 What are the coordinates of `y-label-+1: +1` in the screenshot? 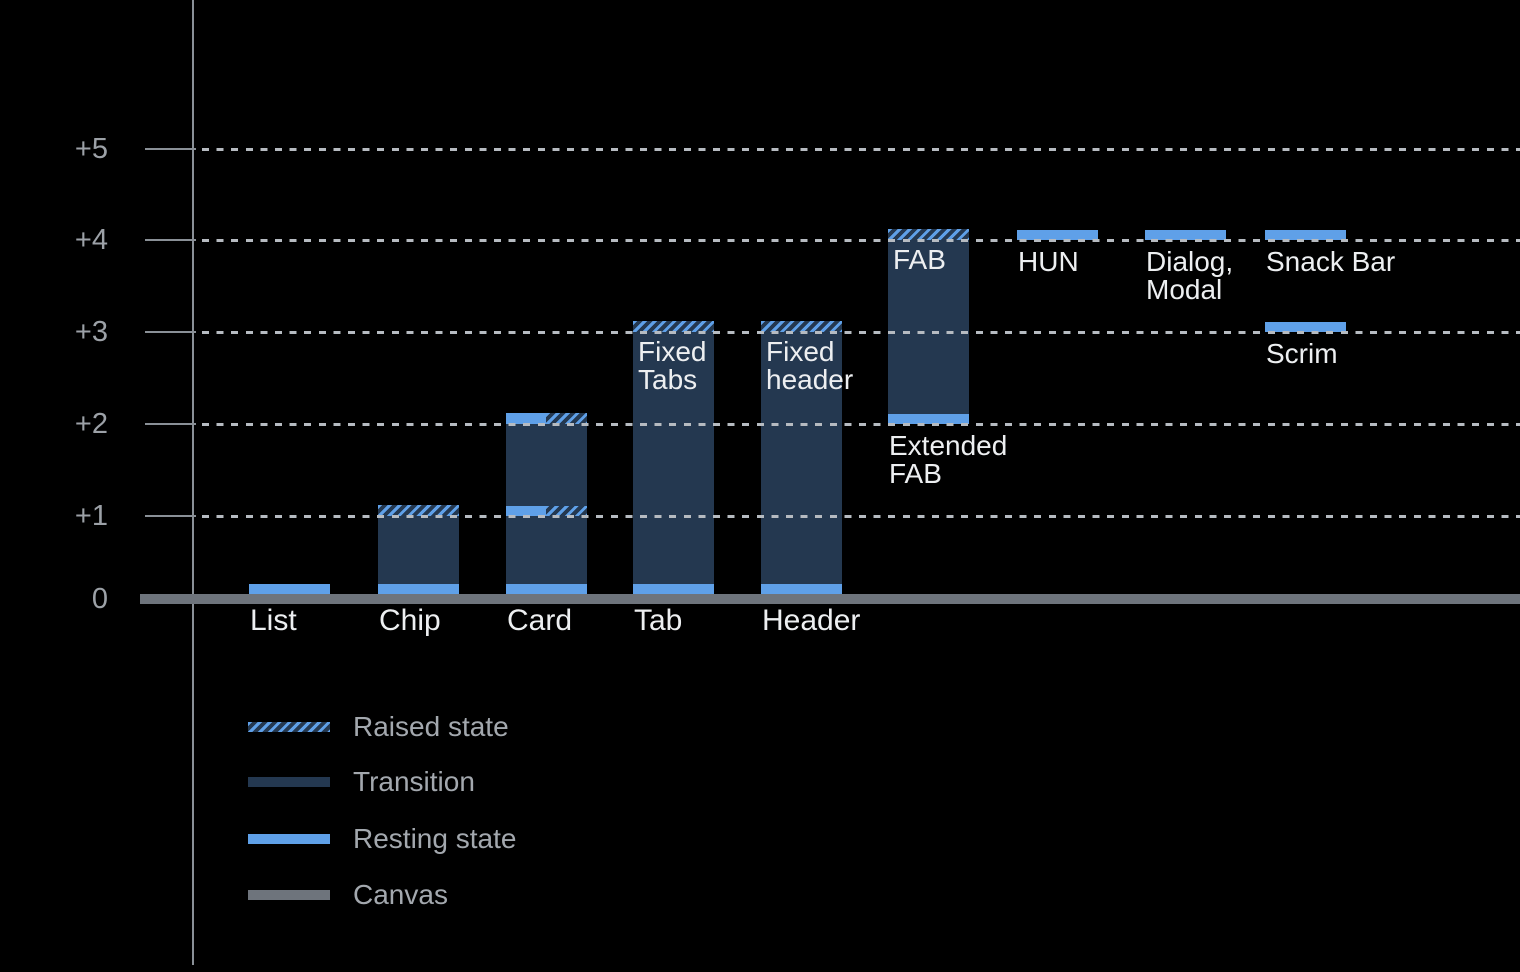 It's located at (91, 516).